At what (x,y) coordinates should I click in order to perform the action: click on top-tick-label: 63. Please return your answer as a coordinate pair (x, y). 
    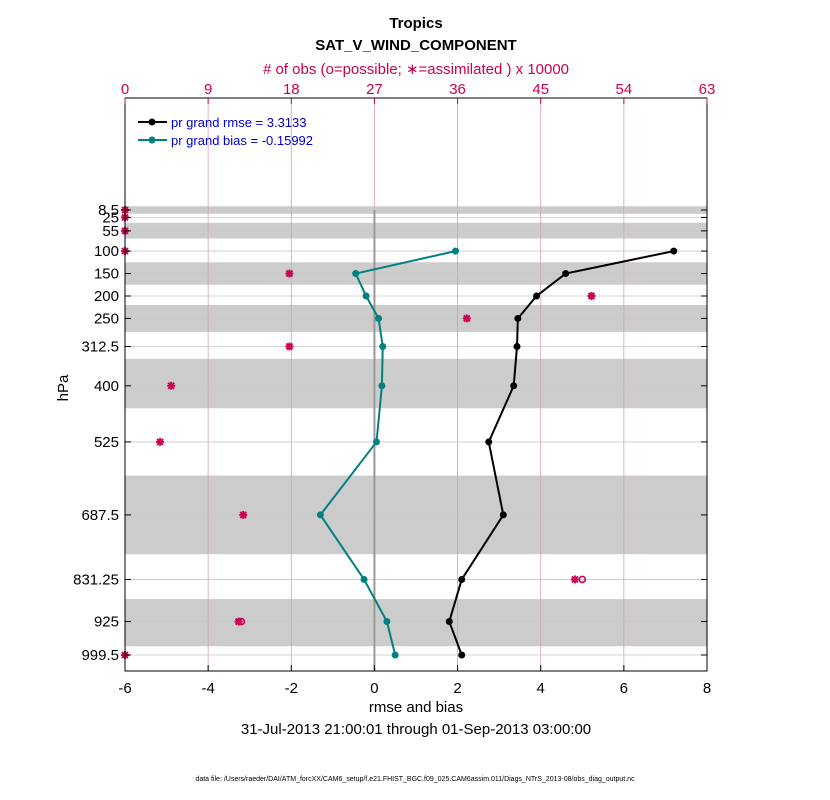
    Looking at the image, I should click on (707, 89).